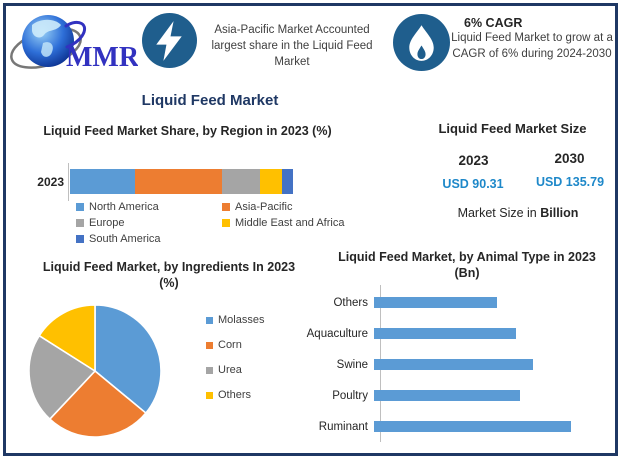 The width and height of the screenshot is (621, 459). I want to click on ingredients-legend: Molasses Corn Urea Others, so click(235, 357).